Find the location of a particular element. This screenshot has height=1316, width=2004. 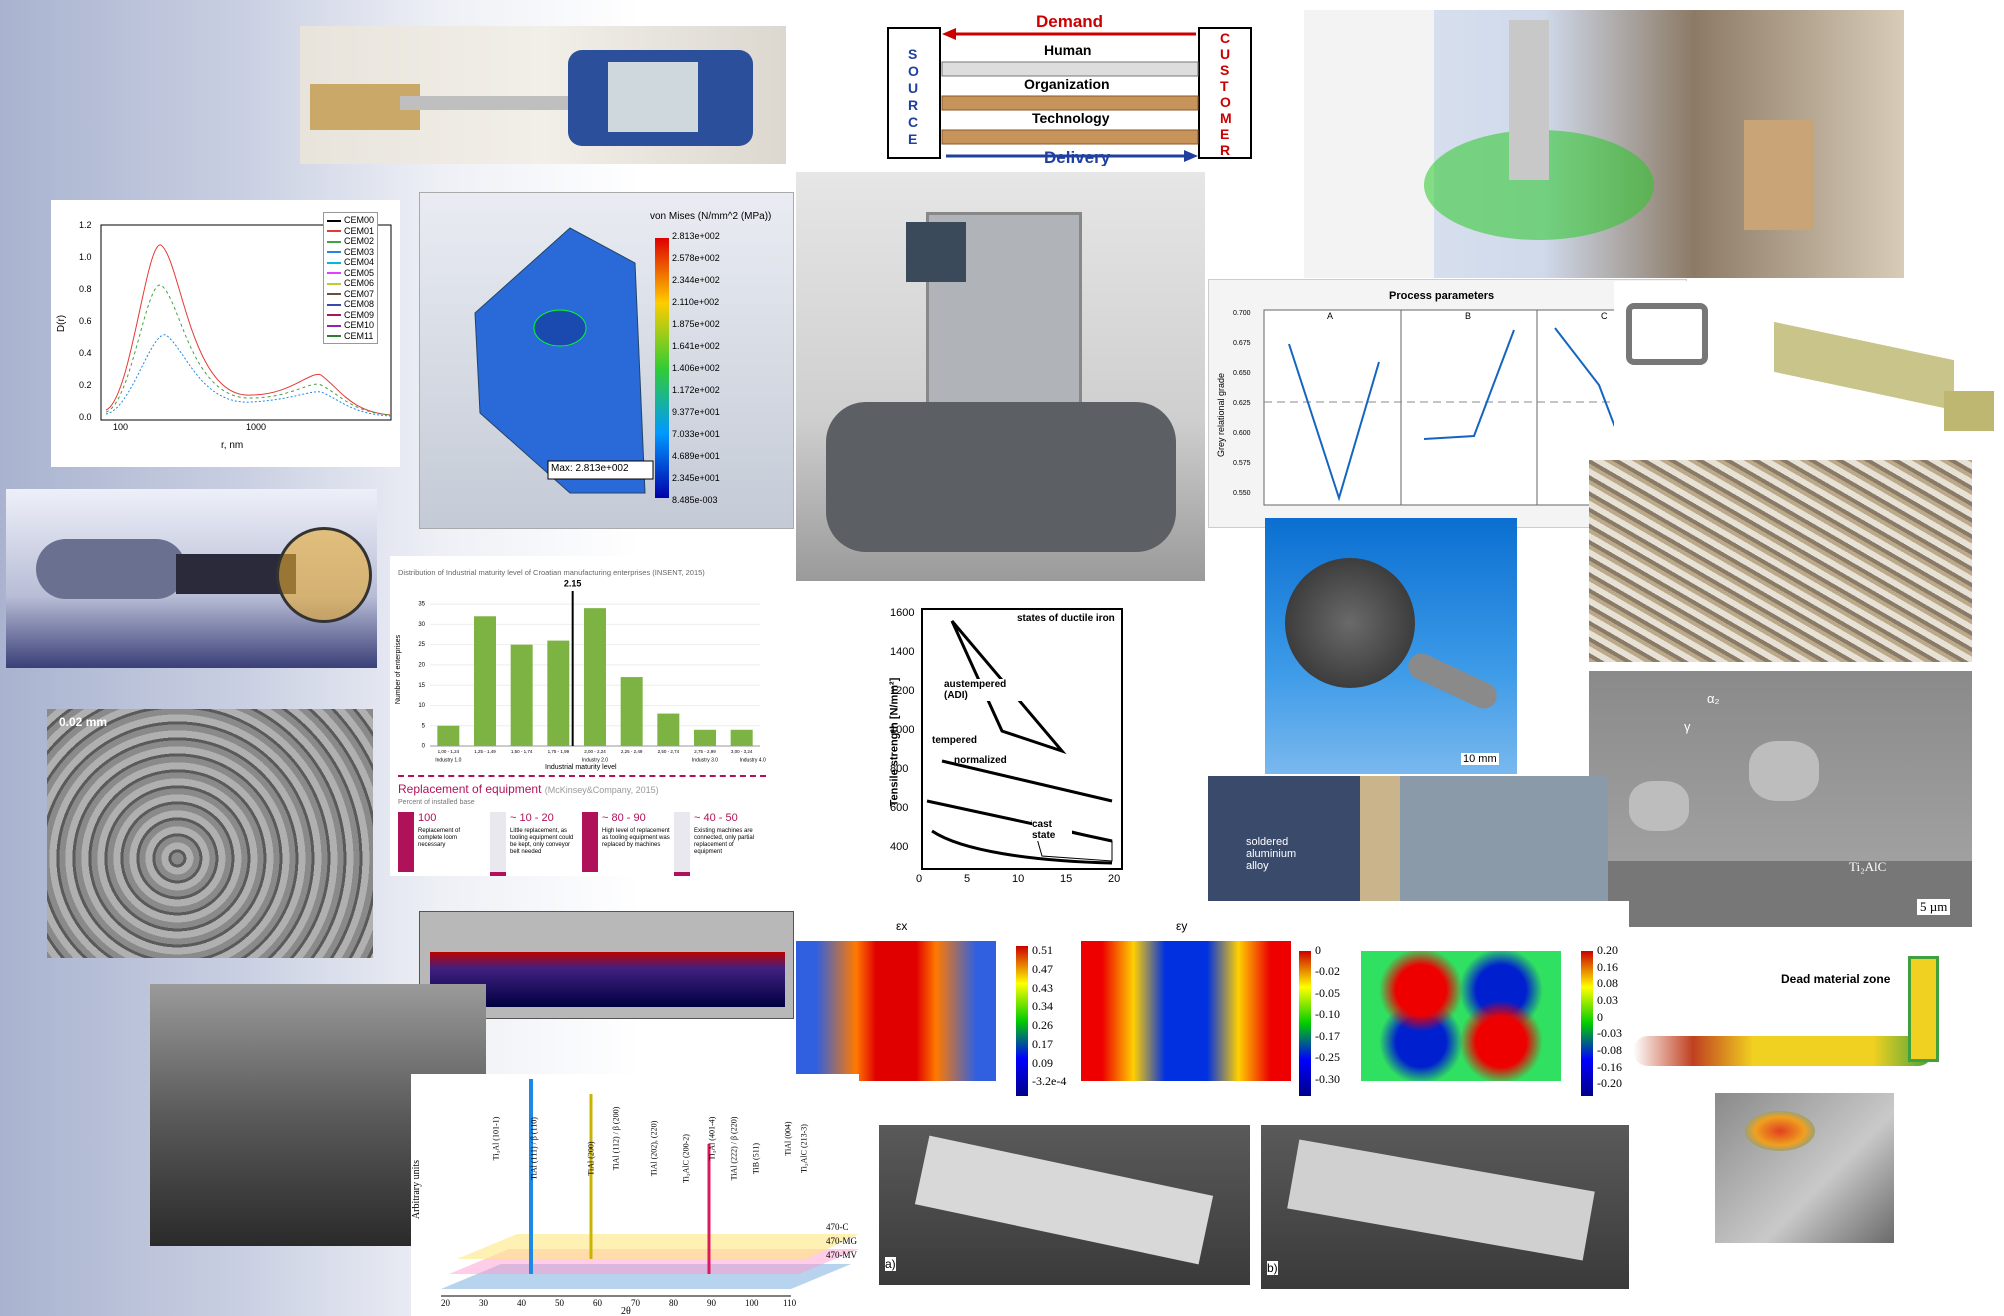

x-tick-label: 110 is located at coordinates (790, 1303).